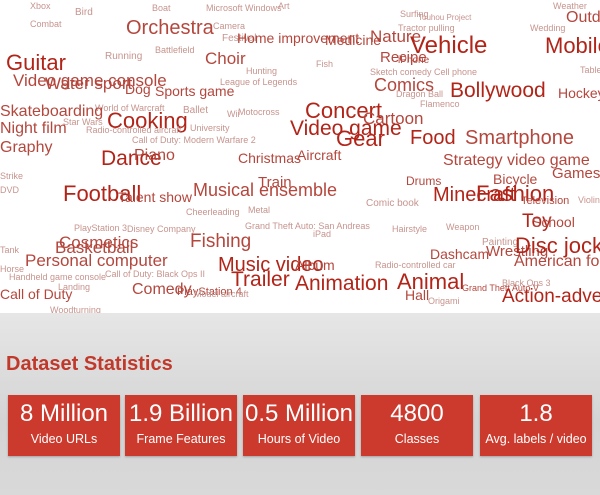 Image resolution: width=600 pixels, height=495 pixels. What do you see at coordinates (12, 269) in the screenshot?
I see `cloud-word: Horse` at bounding box center [12, 269].